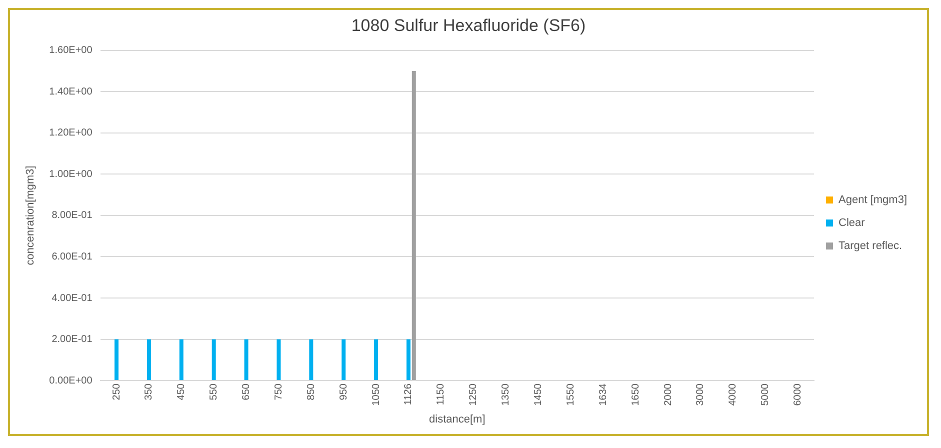 This screenshot has width=941, height=448. I want to click on x-tick-label: 5000, so click(766, 394).